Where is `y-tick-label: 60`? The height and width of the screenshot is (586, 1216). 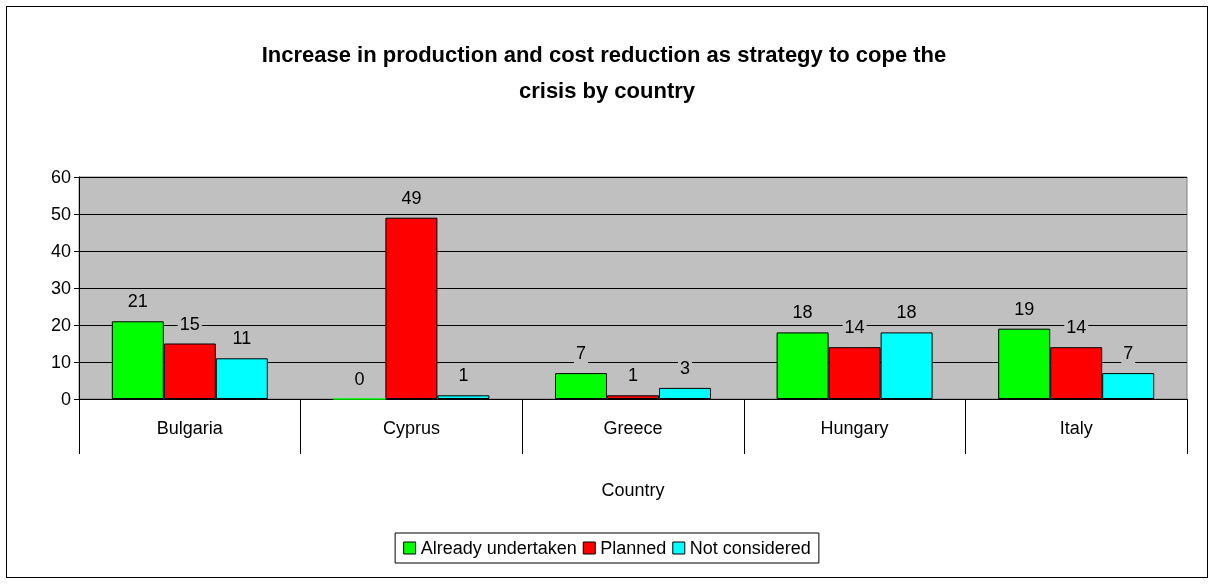 y-tick-label: 60 is located at coordinates (60, 177).